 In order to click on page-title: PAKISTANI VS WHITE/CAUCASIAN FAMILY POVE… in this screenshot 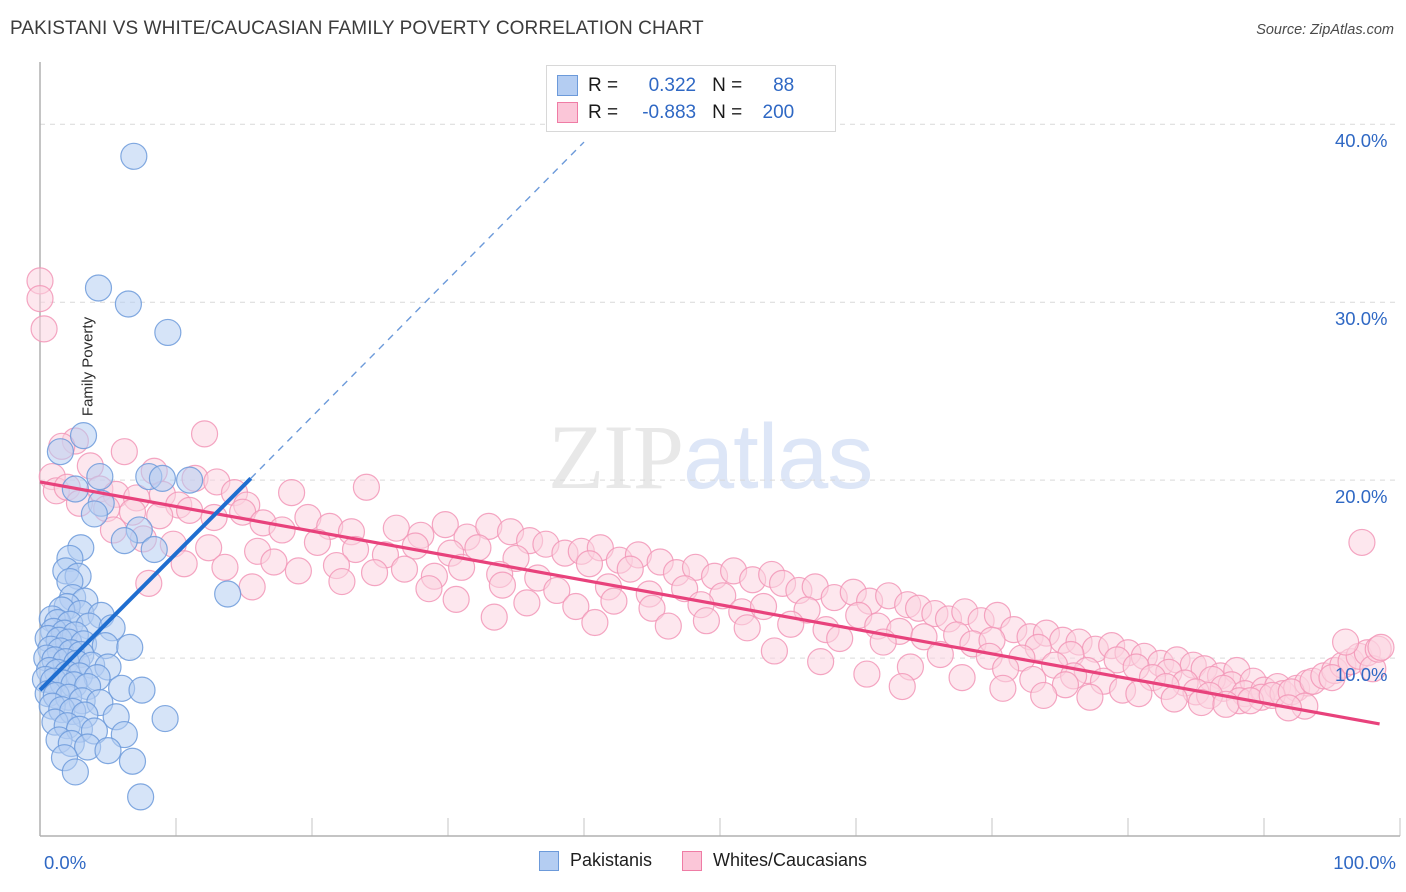, I will do `click(357, 28)`.